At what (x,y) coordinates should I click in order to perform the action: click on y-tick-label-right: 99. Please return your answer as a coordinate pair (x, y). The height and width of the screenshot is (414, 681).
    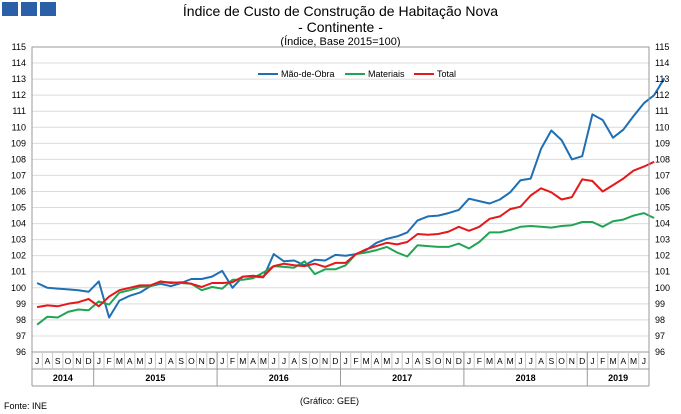
    Looking at the image, I should click on (660, 304).